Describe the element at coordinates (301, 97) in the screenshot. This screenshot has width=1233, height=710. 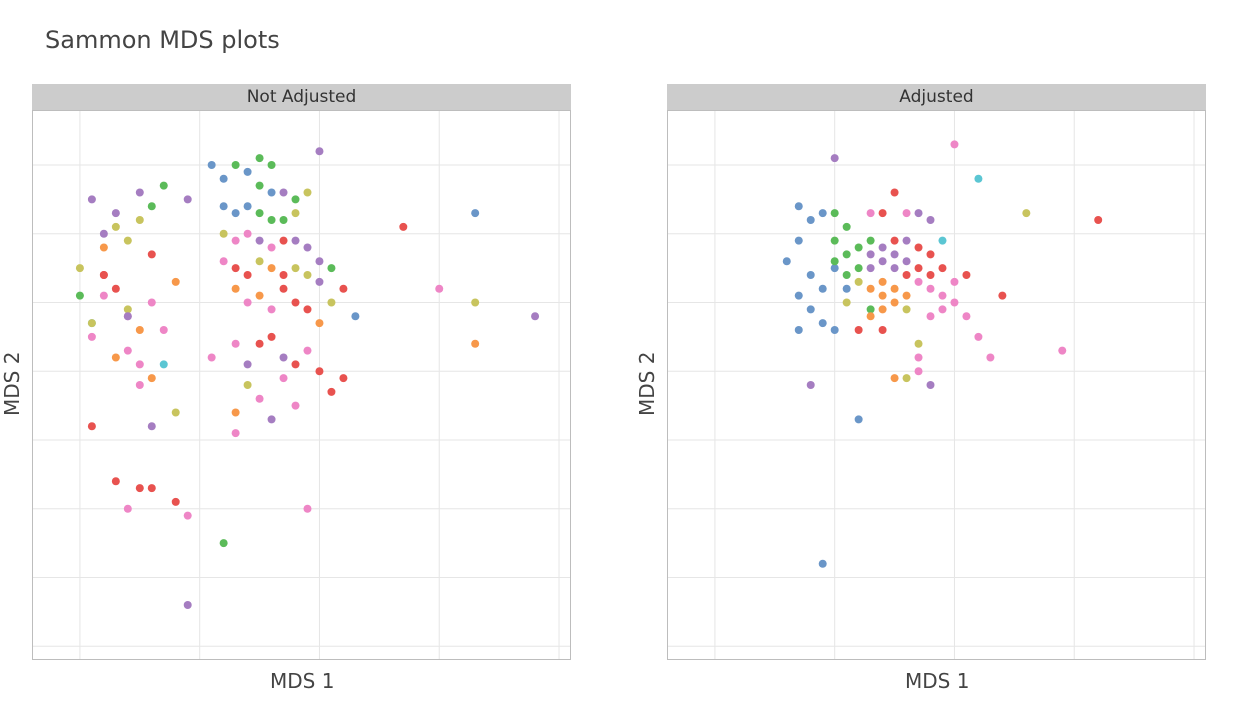
I see `facet-strip-label: Not Adjusted` at that location.